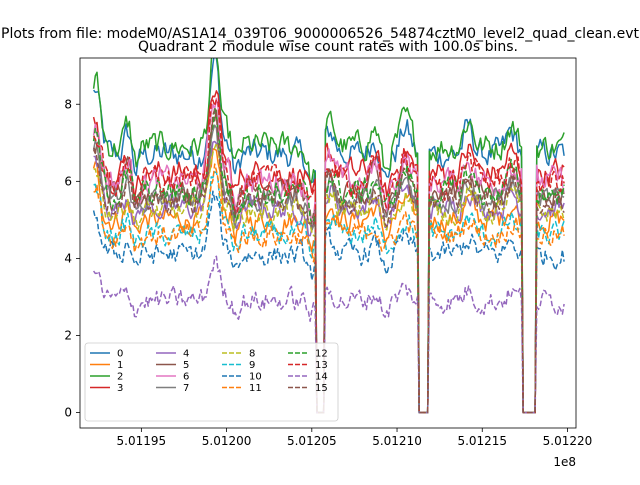  What do you see at coordinates (120, 377) in the screenshot?
I see `legend-label: 2` at bounding box center [120, 377].